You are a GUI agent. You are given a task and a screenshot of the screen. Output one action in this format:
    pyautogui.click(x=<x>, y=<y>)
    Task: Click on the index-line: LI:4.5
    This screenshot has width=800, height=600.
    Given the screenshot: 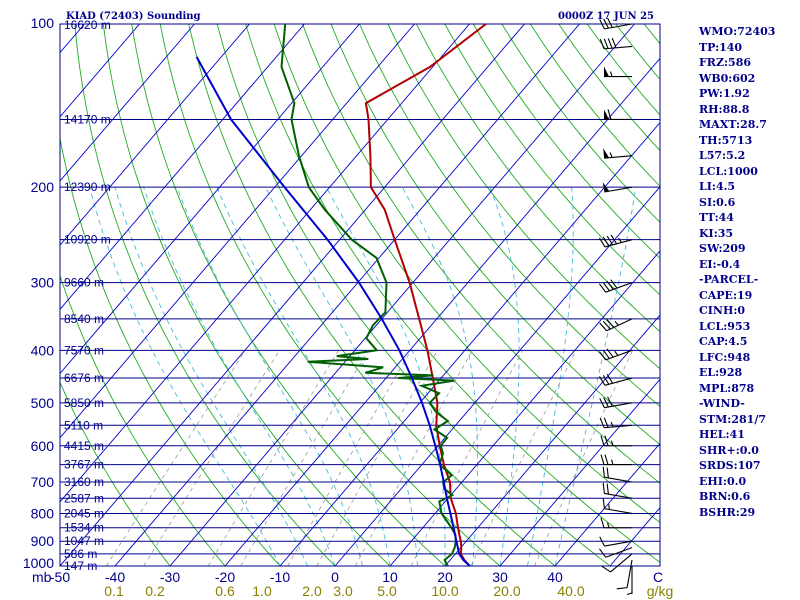 What is the action you would take?
    pyautogui.click(x=717, y=186)
    